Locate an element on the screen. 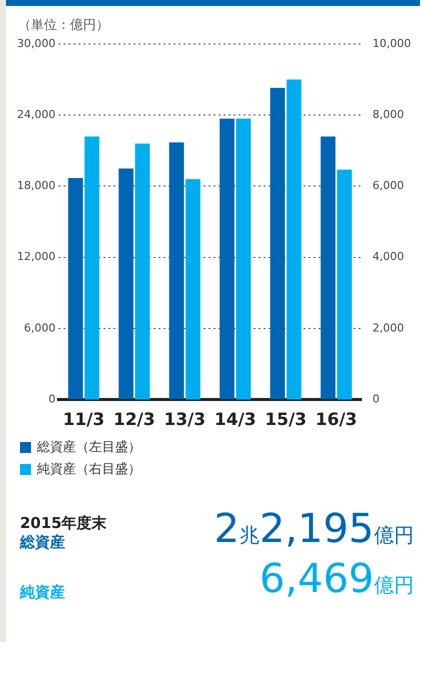 The height and width of the screenshot is (684, 422). text: 純資産 is located at coordinates (43, 592).